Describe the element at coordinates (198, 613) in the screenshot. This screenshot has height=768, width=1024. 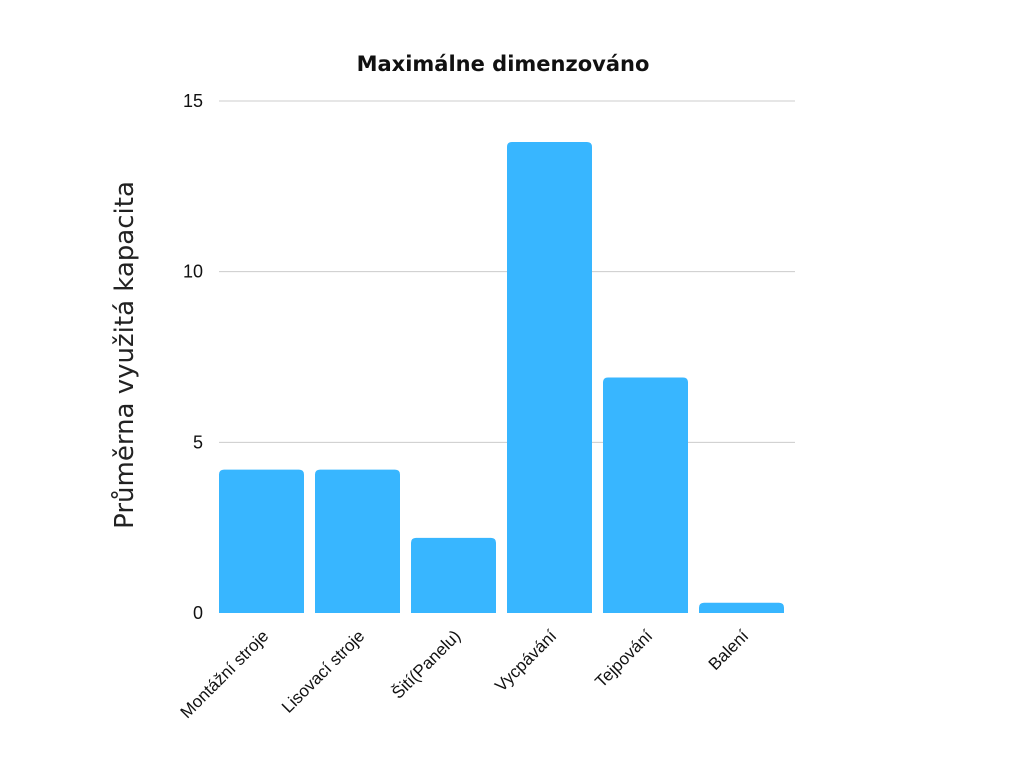
I see `y-tick-label: 0` at that location.